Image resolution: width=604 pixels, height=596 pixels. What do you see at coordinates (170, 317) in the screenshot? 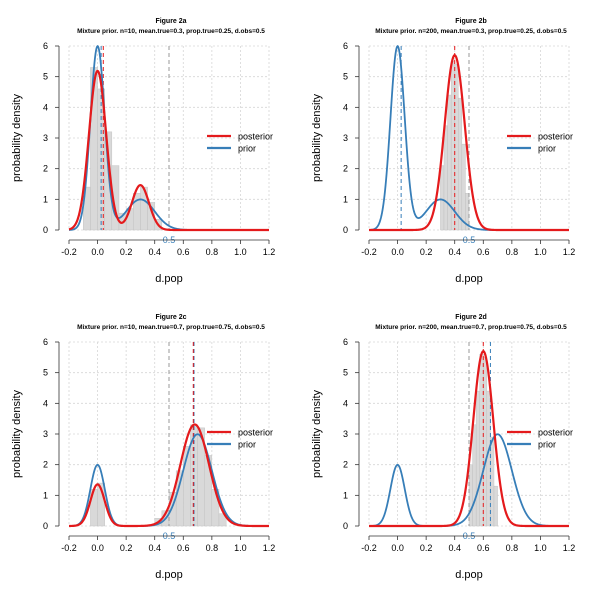
I see `chart-title: Figure 2c` at bounding box center [170, 317].